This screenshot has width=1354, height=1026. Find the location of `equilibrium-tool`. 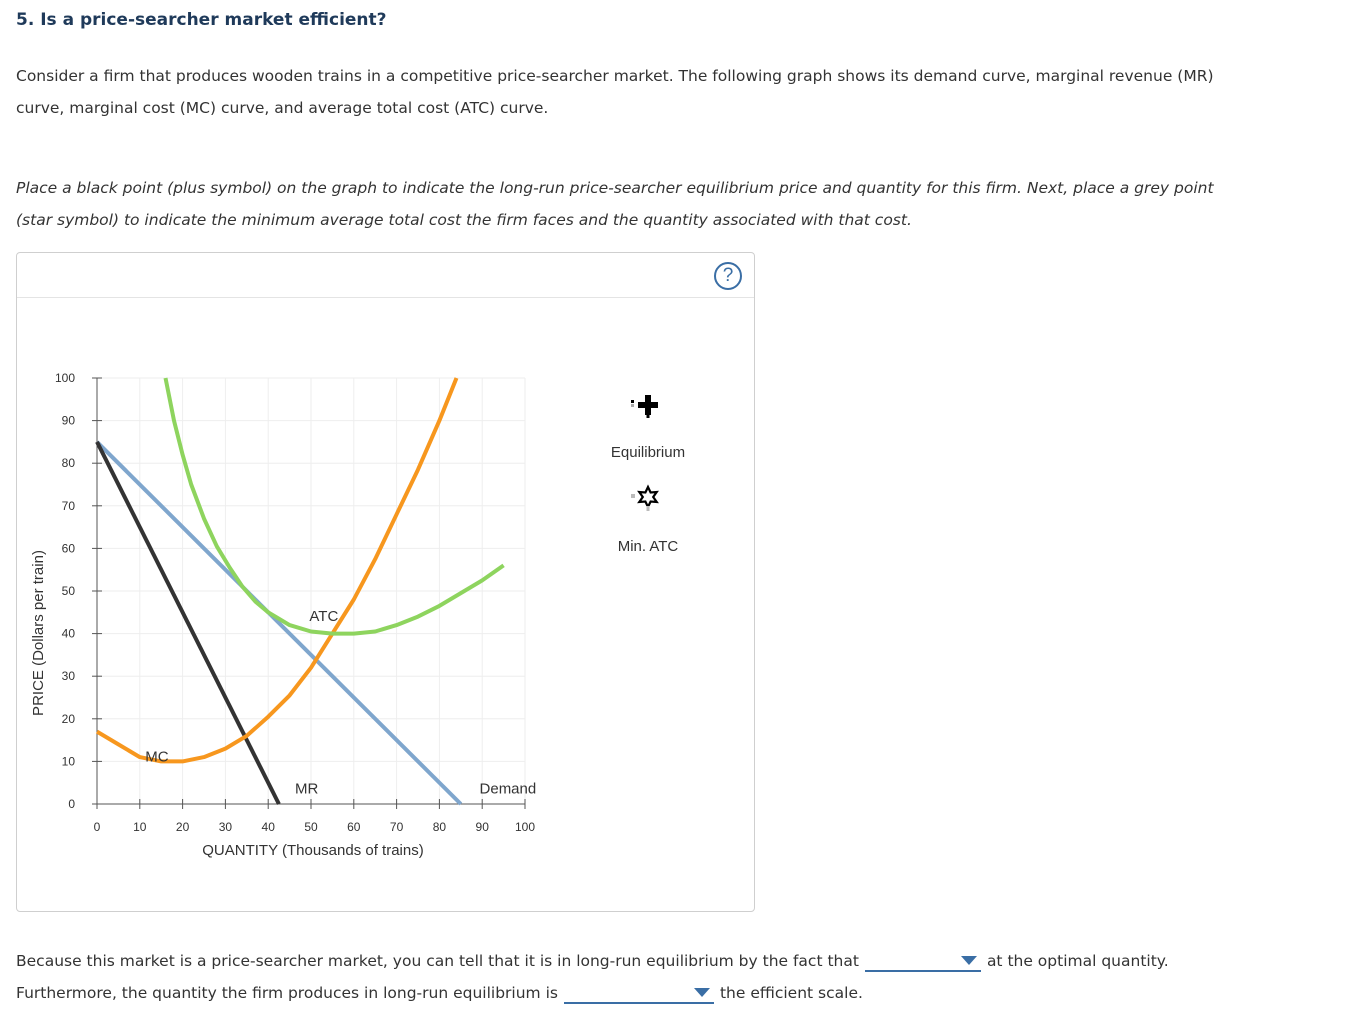

equilibrium-tool is located at coordinates (644, 406).